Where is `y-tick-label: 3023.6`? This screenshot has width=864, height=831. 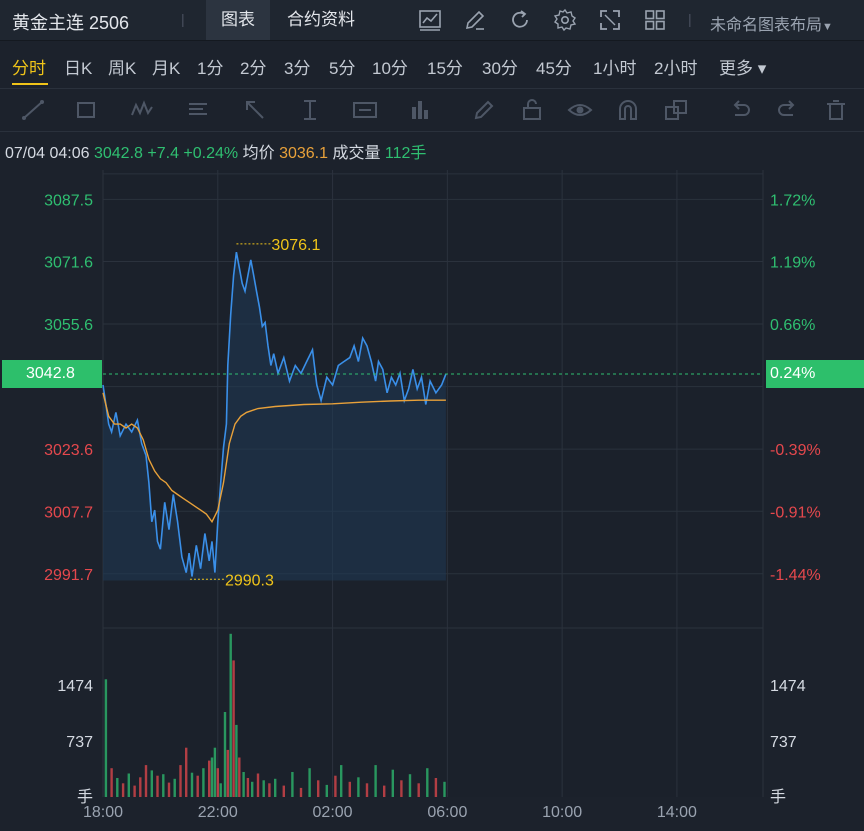 y-tick-label: 3023.6 is located at coordinates (68, 450).